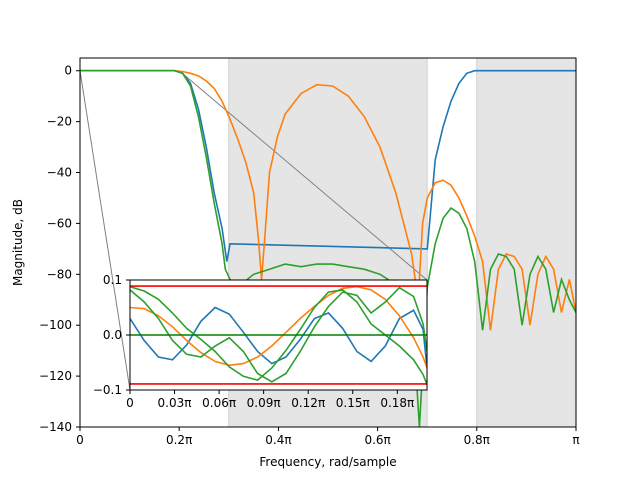  Describe the element at coordinates (55, 427) in the screenshot. I see `y-tick-label: −140` at that location.